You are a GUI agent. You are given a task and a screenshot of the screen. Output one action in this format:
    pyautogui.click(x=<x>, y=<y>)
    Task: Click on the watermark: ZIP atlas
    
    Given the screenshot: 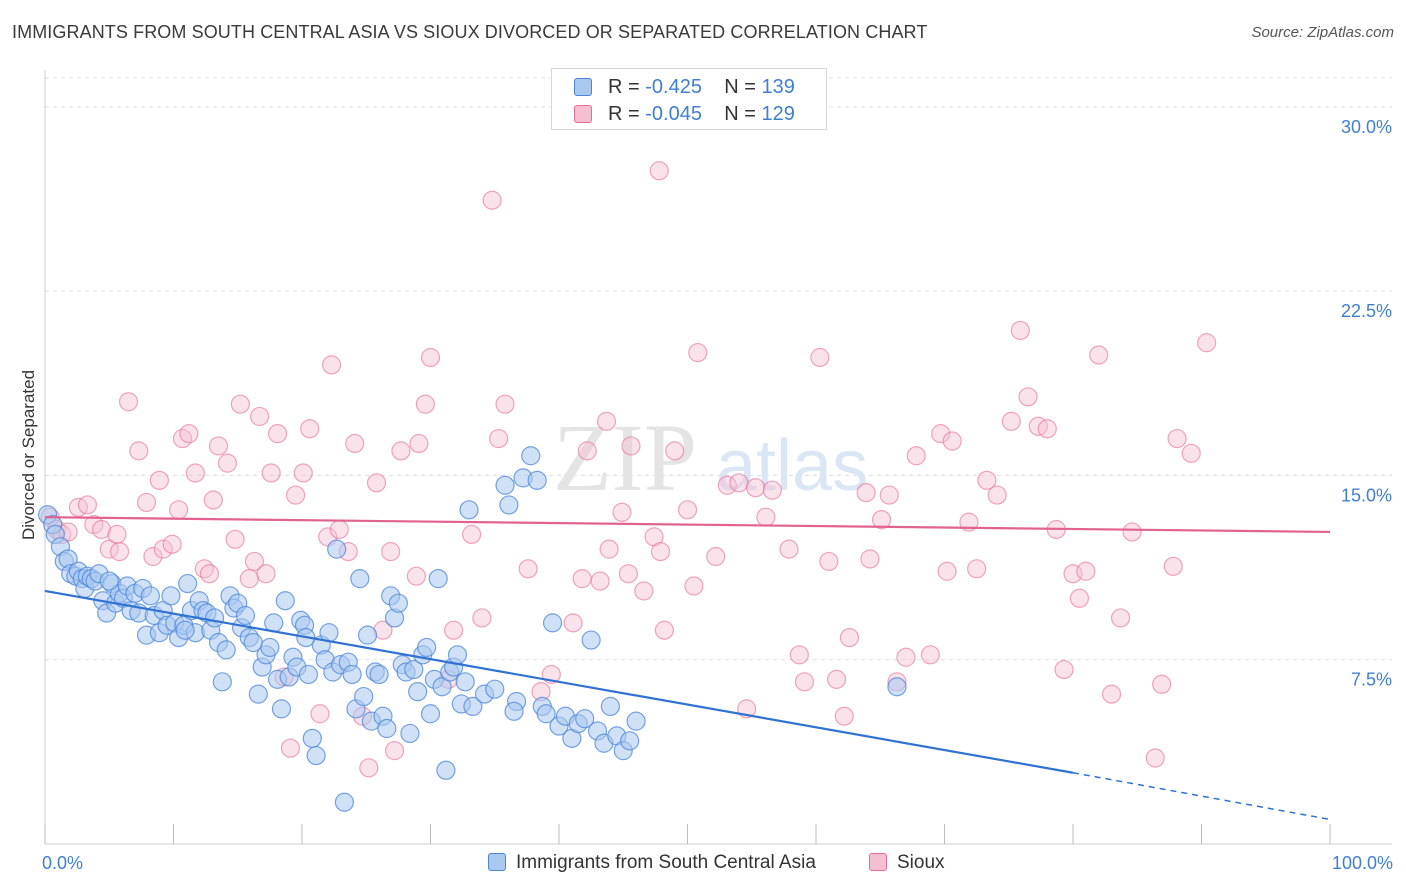 What is the action you would take?
    pyautogui.click(x=710, y=457)
    